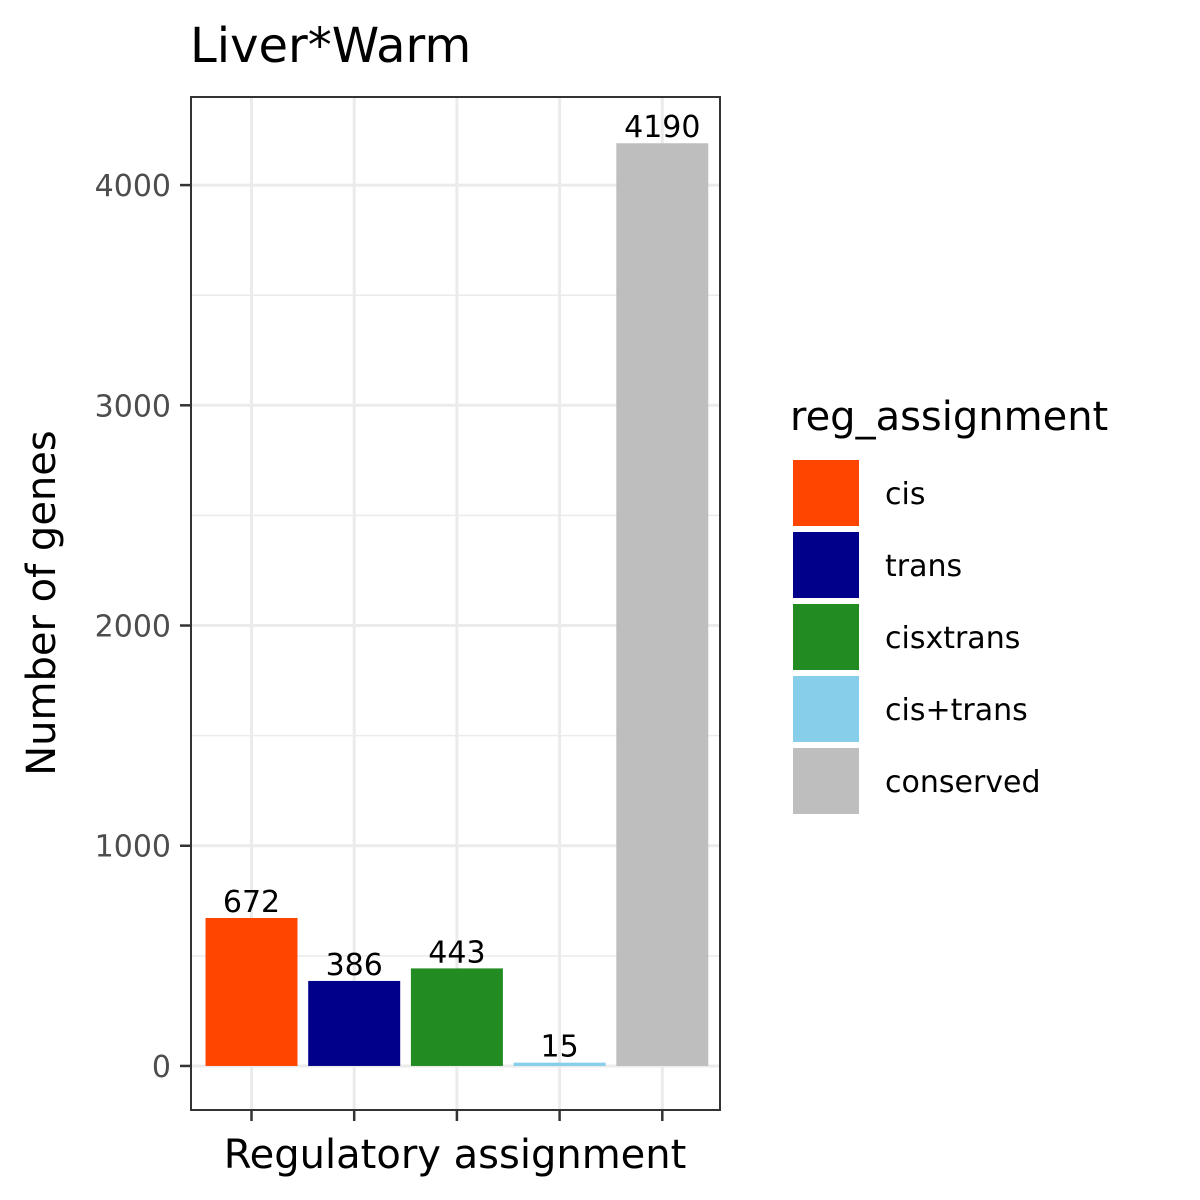  What do you see at coordinates (956, 710) in the screenshot?
I see `legend-label: cis+trans` at bounding box center [956, 710].